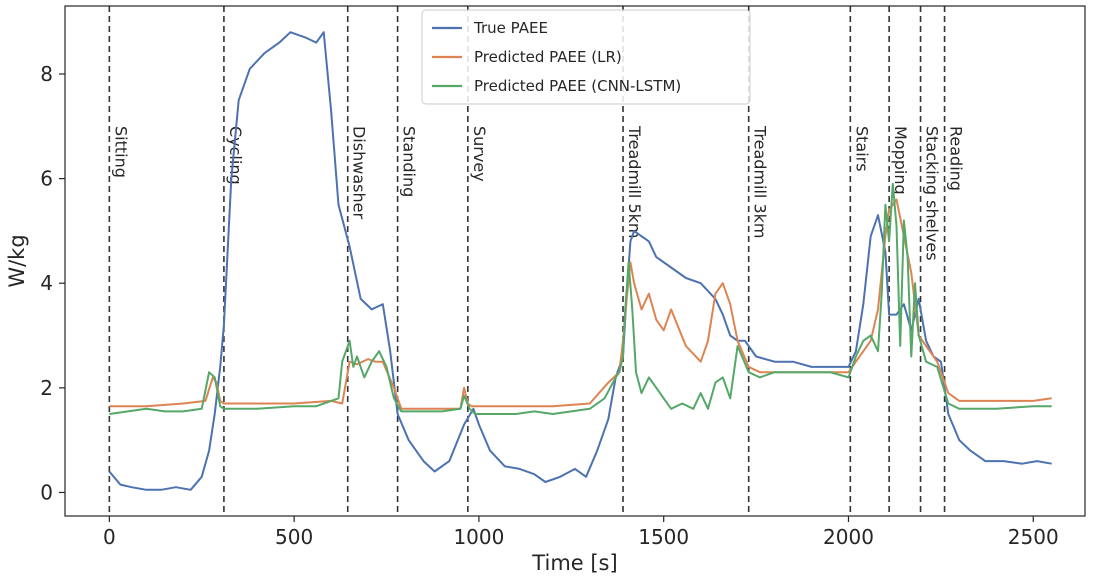 This screenshot has width=1099, height=577. Describe the element at coordinates (46, 388) in the screenshot. I see `y-tick-label: 2` at that location.